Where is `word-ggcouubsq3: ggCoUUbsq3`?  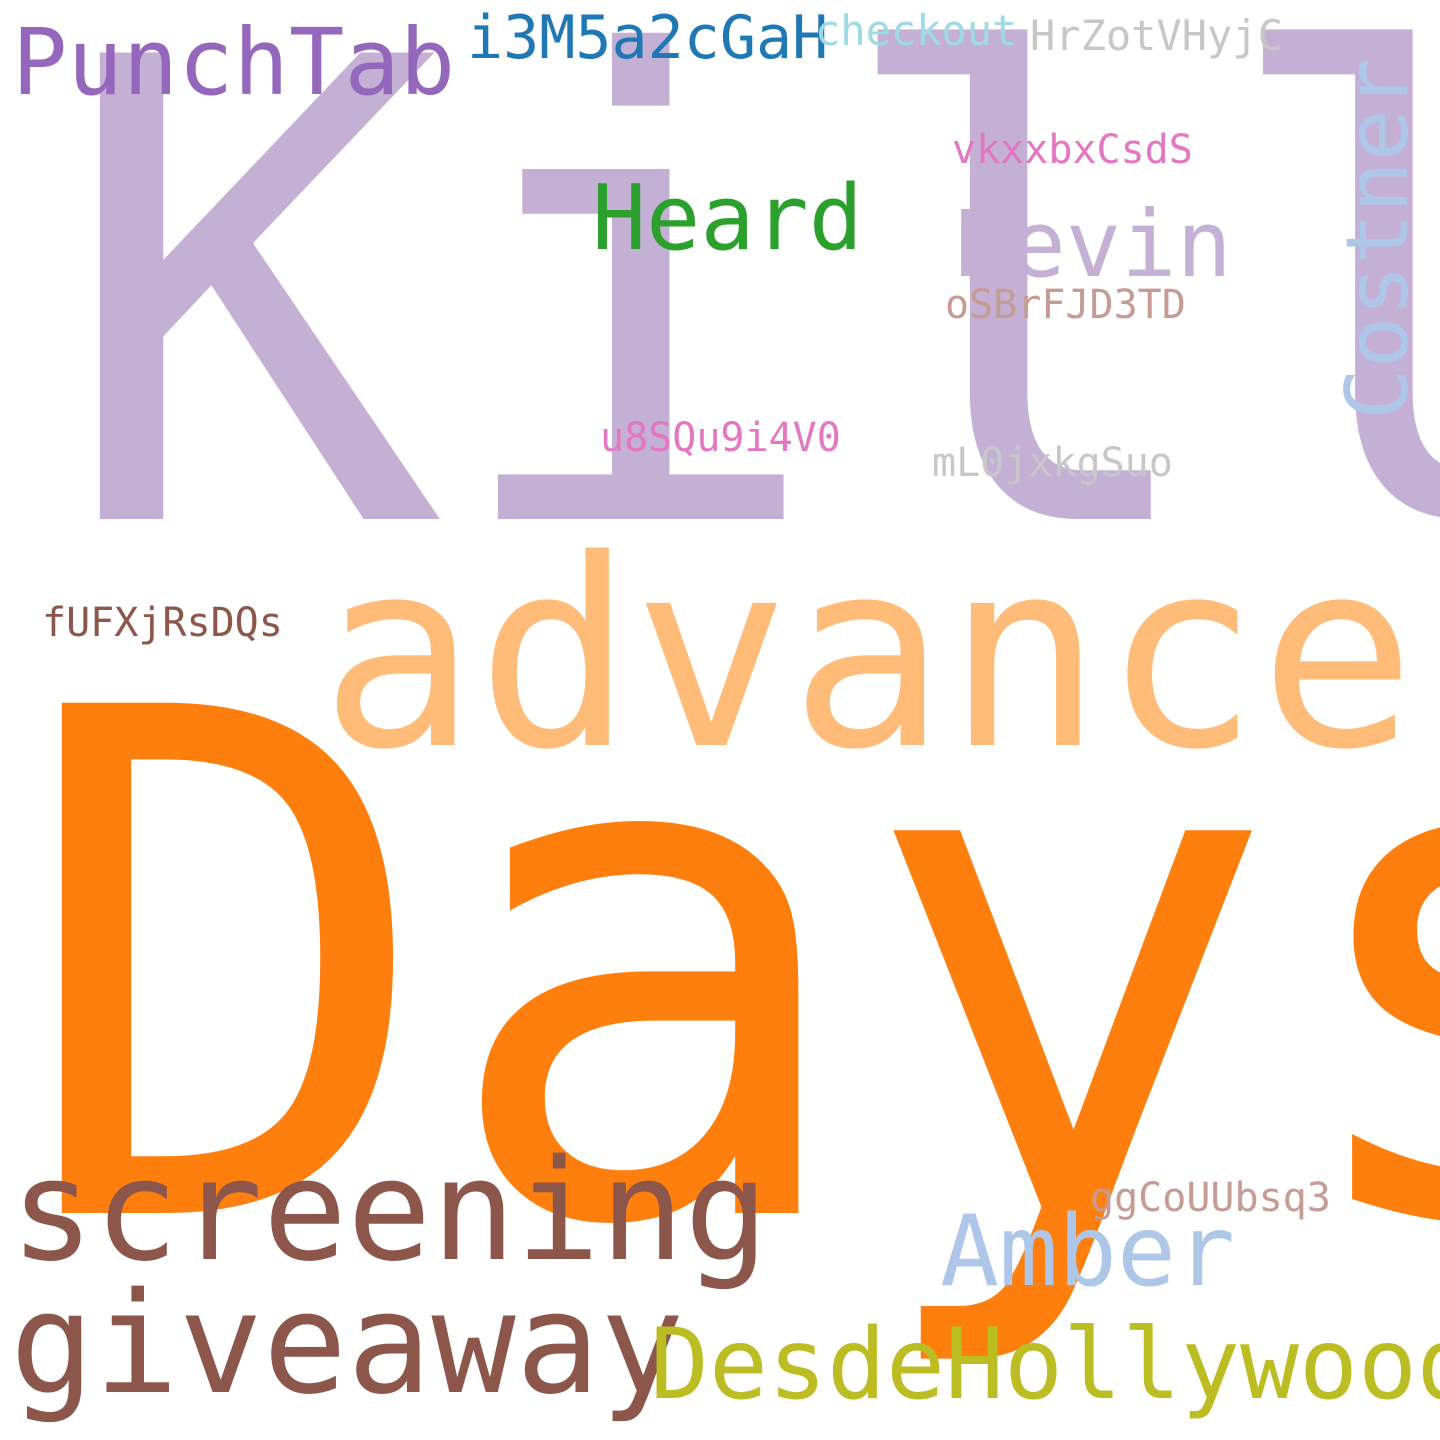 word-ggcouubsq3: ggCoUUbsq3 is located at coordinates (1210, 1198).